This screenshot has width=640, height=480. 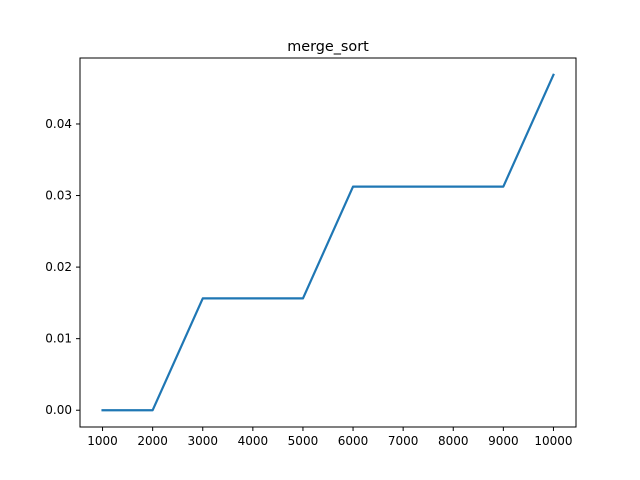 I want to click on x-tick-label: 3000, so click(x=202, y=441).